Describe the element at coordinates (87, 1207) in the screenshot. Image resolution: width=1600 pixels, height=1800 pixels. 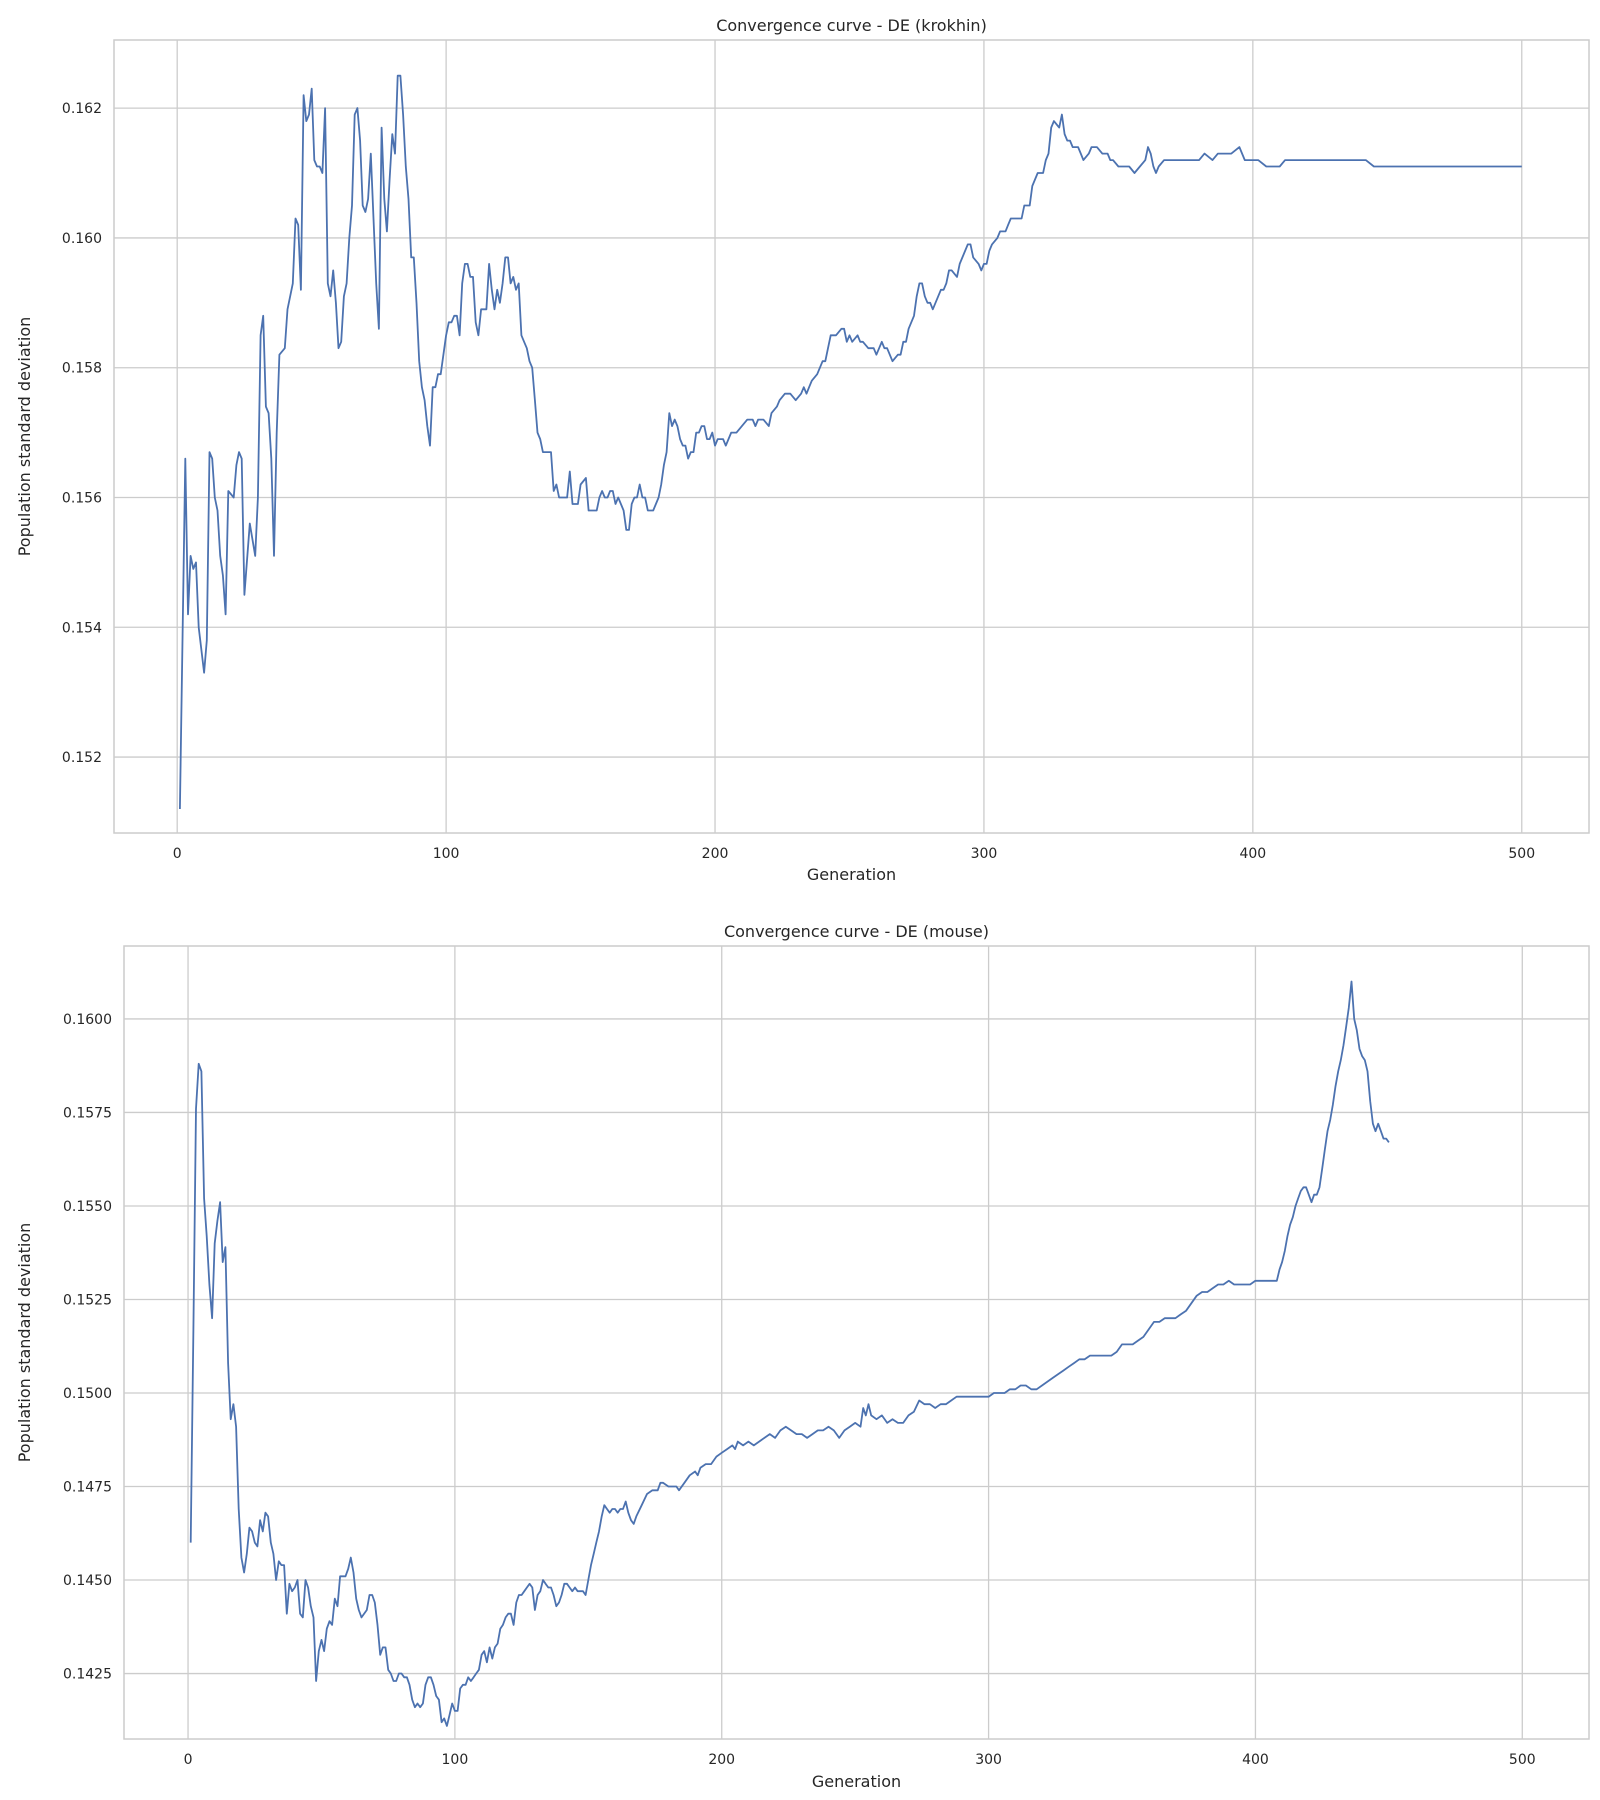
I see `y-tick-label: 0.1550` at that location.